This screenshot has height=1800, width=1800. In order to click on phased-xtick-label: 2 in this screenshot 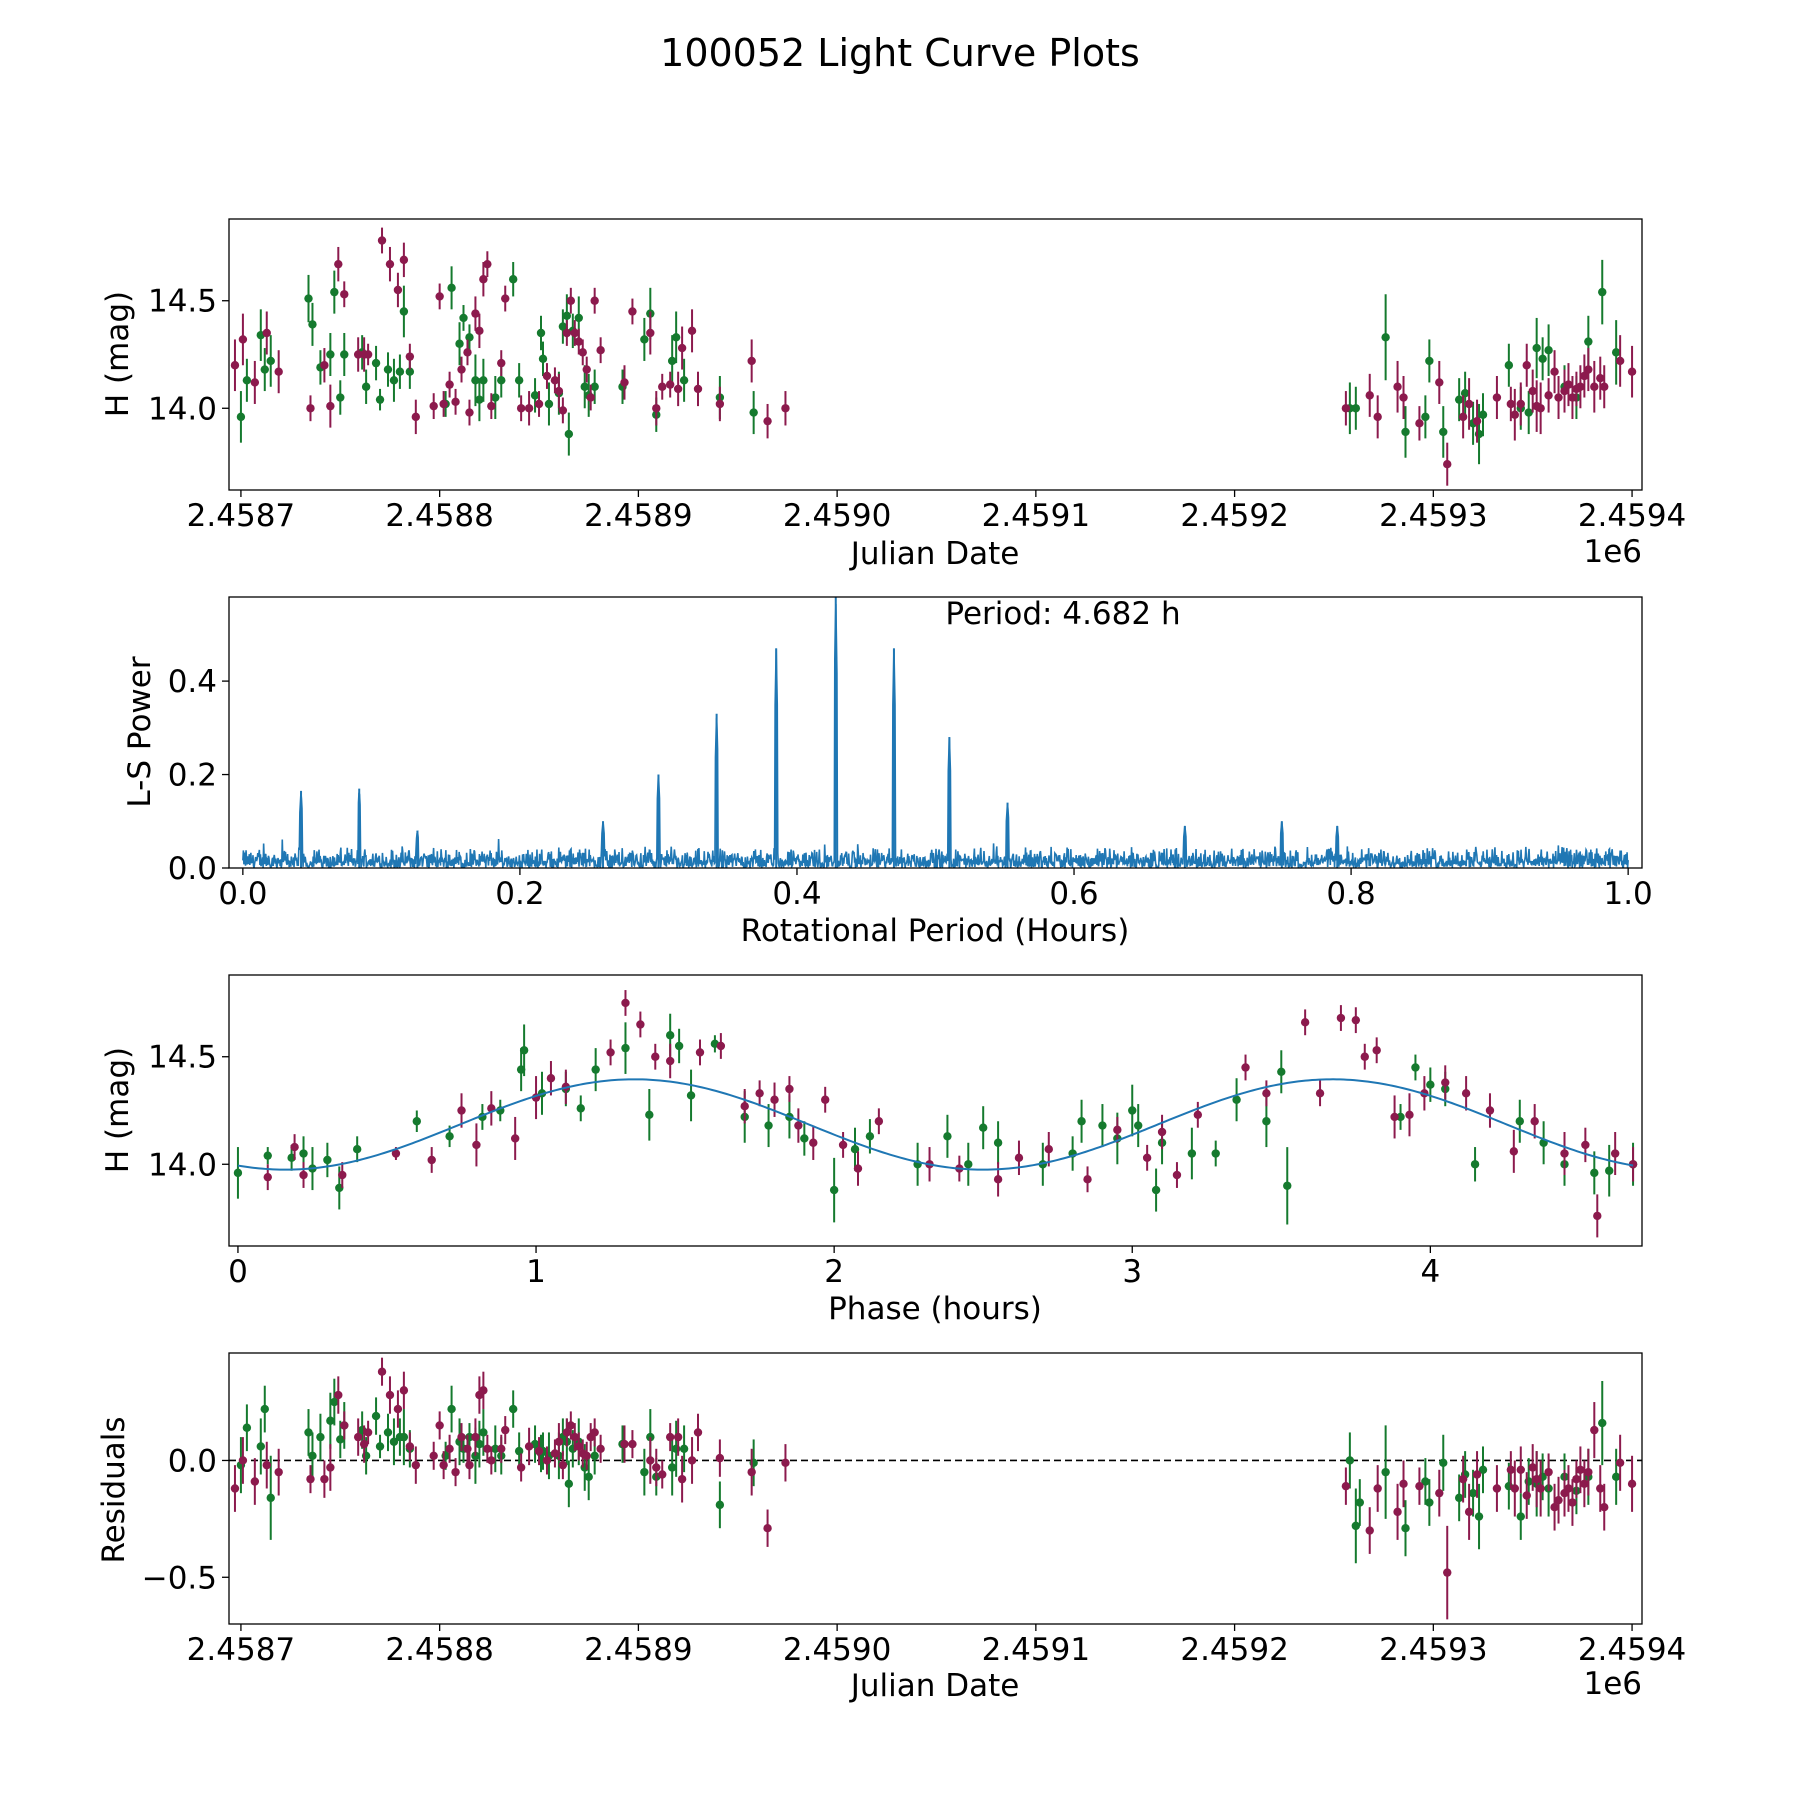, I will do `click(834, 1272)`.